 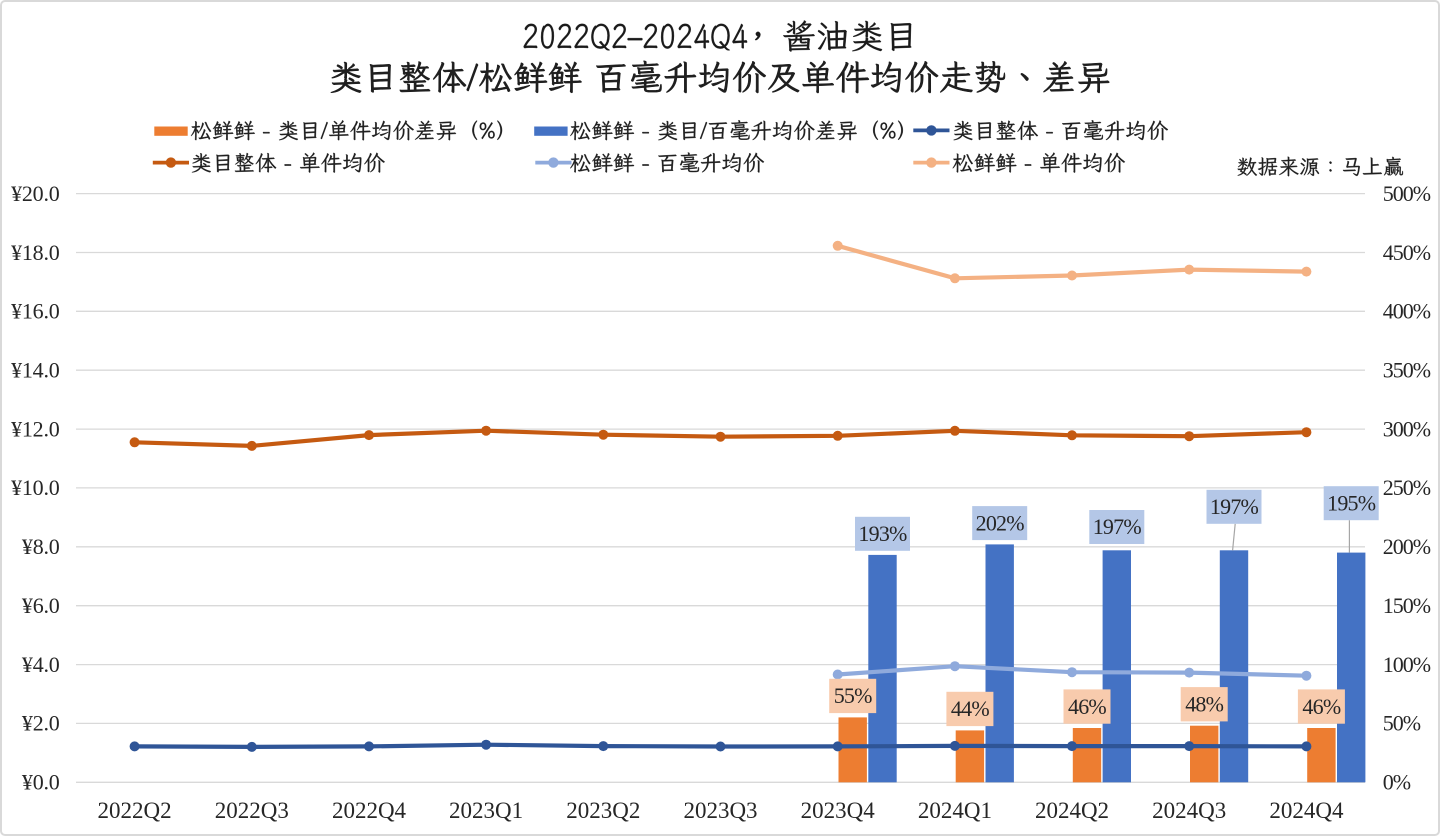 I want to click on svg-text: 44%, so click(x=970, y=708).